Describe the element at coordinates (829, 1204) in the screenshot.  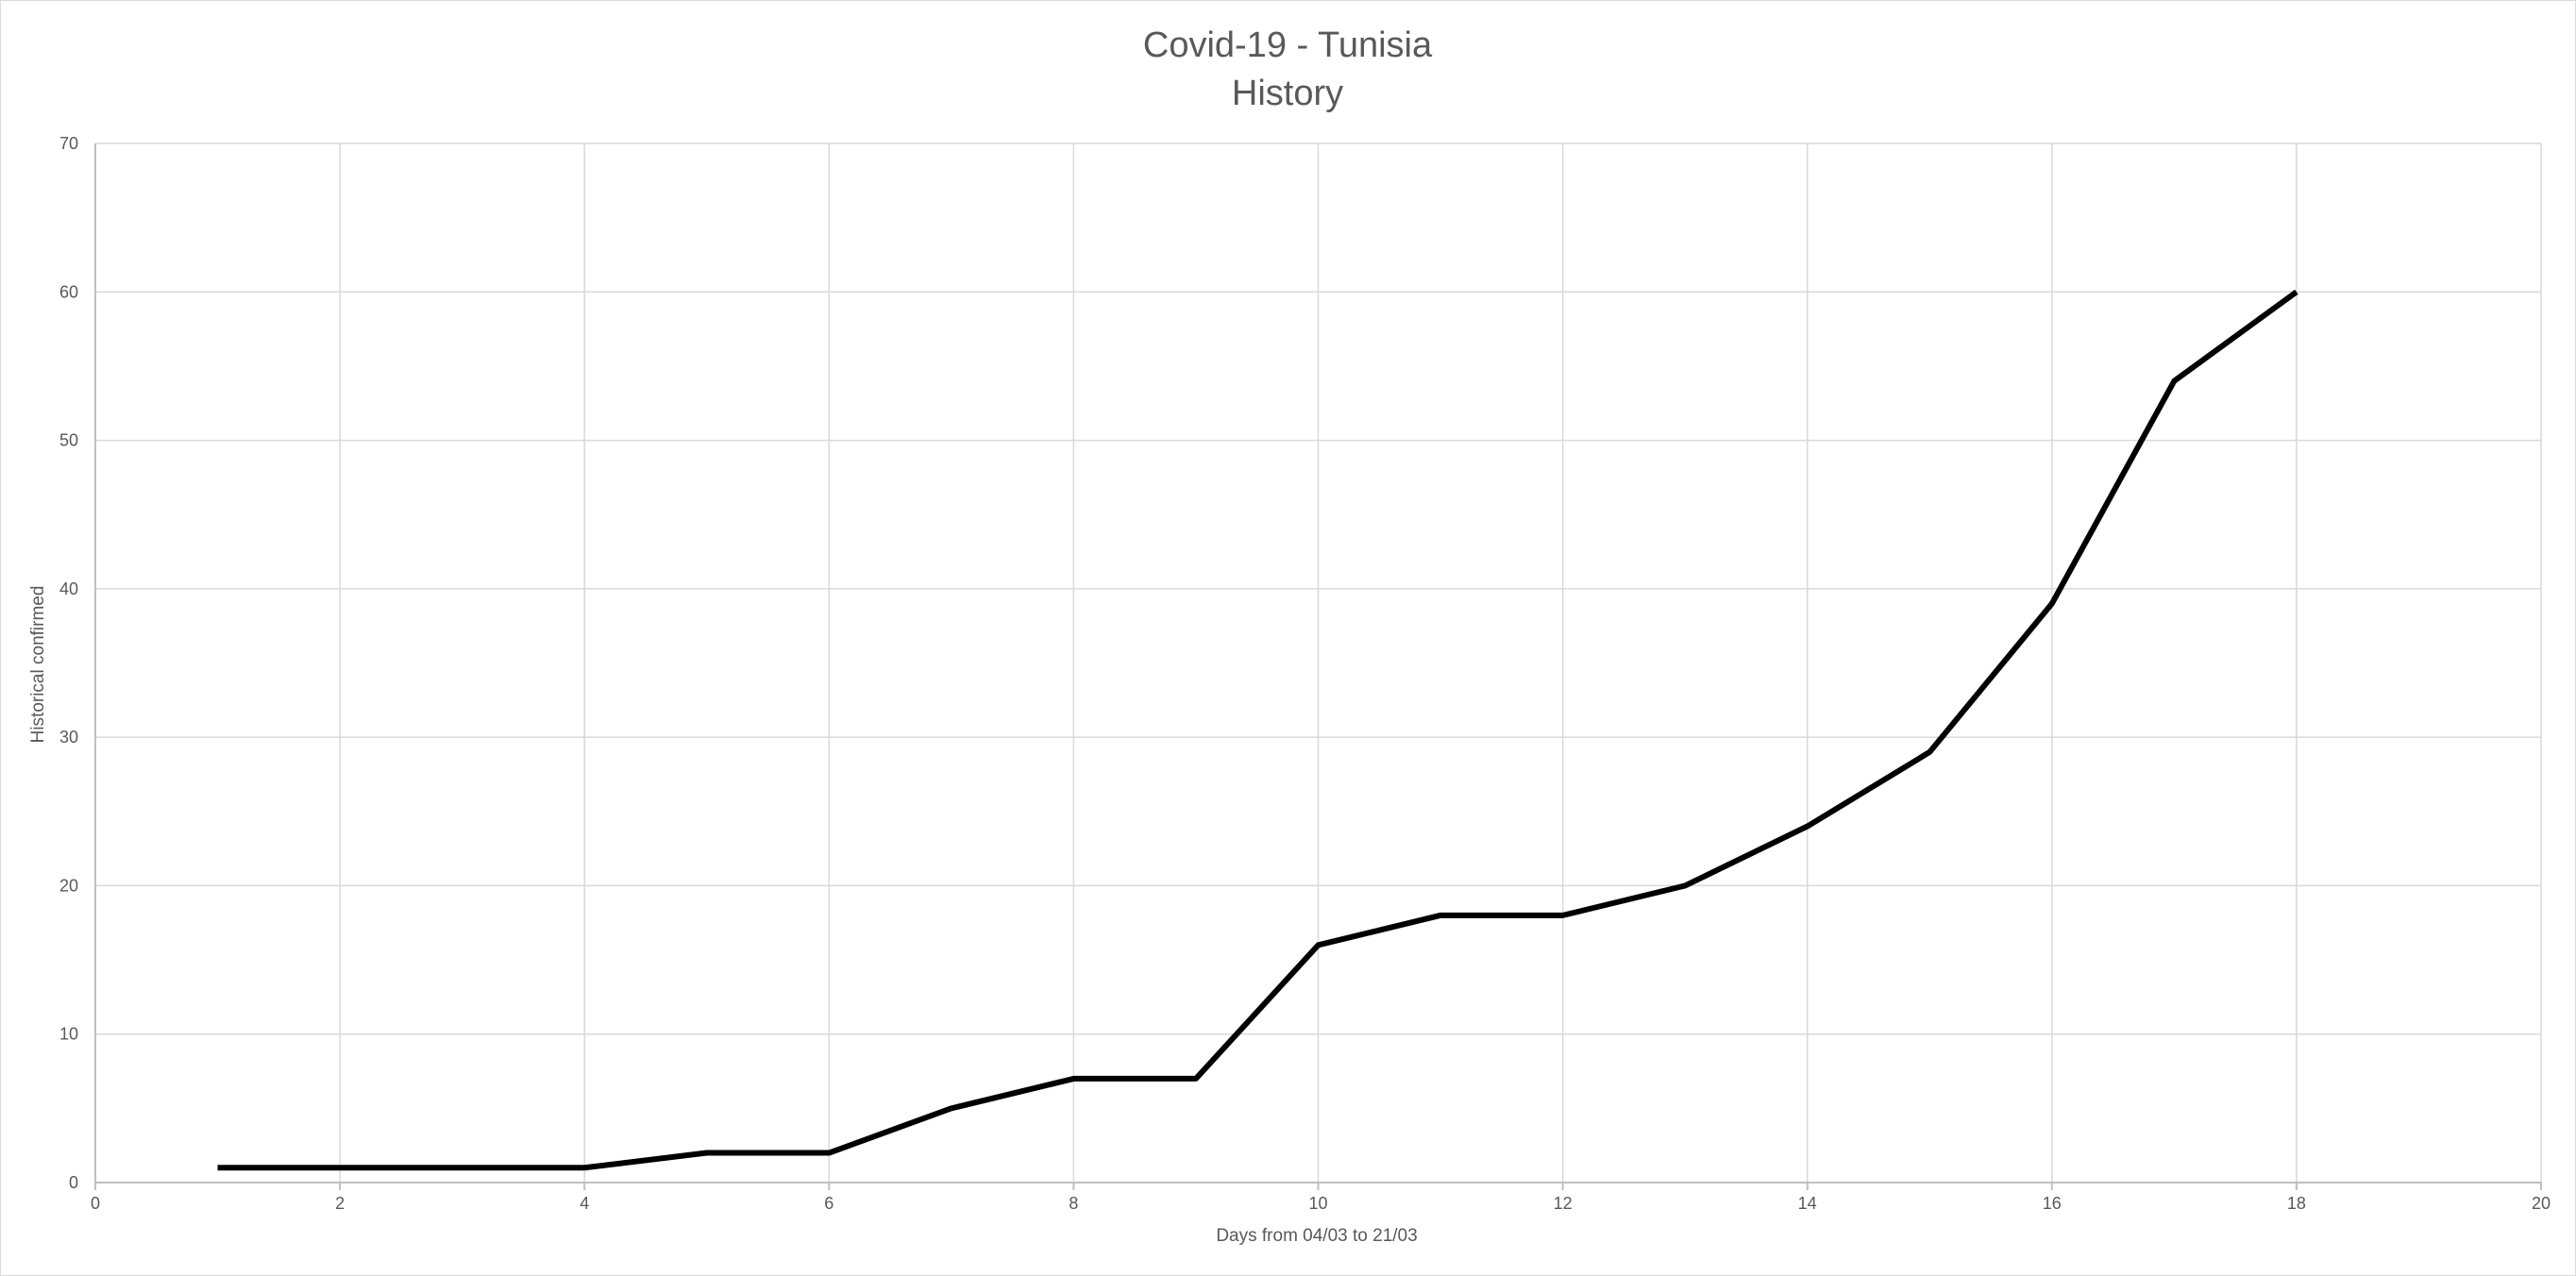
I see `x-tick-label-3: 6` at that location.